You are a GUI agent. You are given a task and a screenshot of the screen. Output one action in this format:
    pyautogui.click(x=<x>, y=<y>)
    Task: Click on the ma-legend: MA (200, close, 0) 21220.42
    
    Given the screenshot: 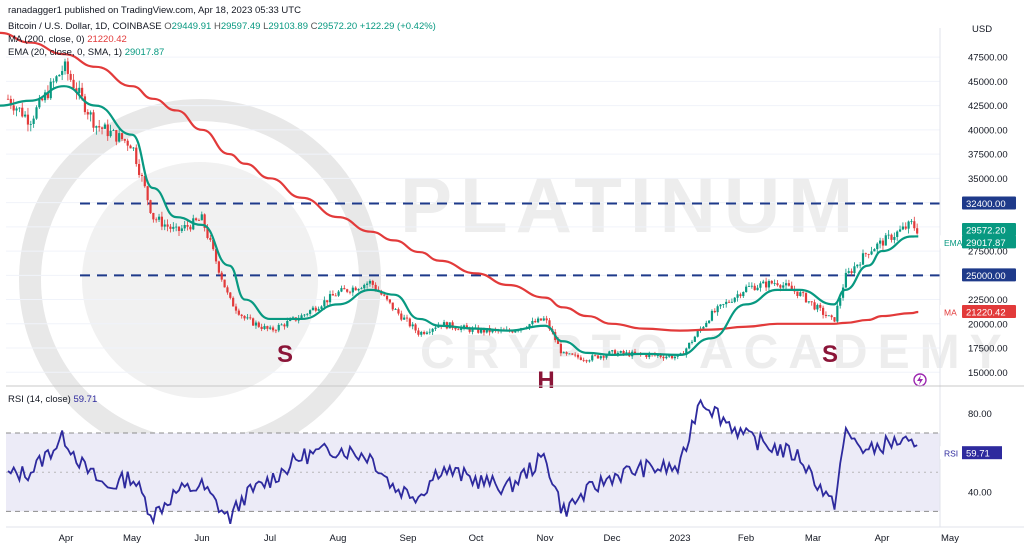 What is the action you would take?
    pyautogui.click(x=67, y=39)
    